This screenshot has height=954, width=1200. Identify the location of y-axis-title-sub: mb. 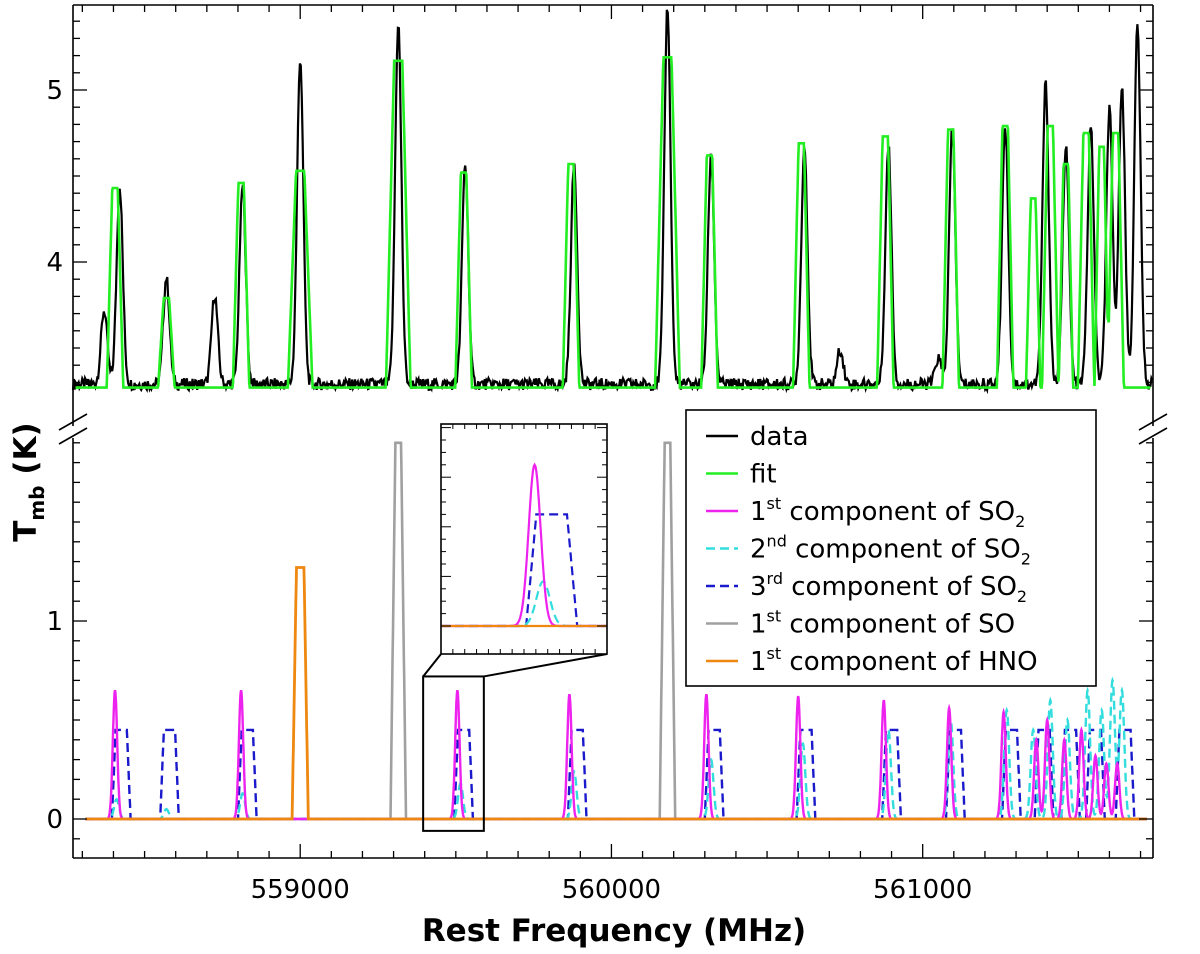
(37, 502).